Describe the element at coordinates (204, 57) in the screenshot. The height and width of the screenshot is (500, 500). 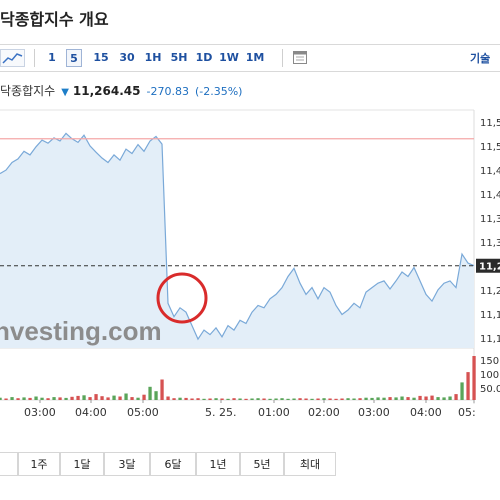
I see `timeframe-1d: 1D` at that location.